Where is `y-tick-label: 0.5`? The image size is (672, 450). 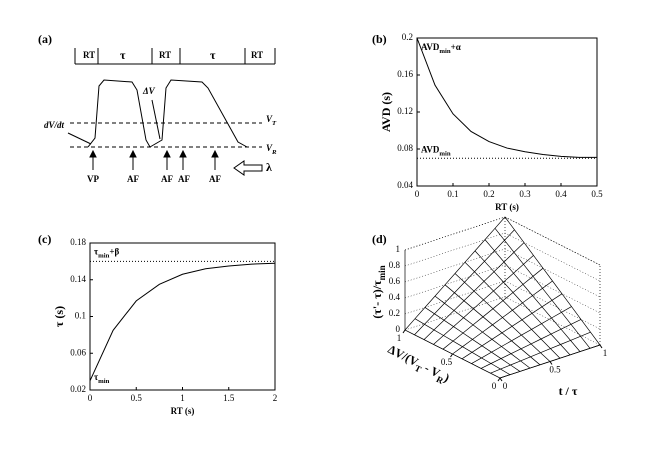 y-tick-label: 0.5 is located at coordinates (447, 362).